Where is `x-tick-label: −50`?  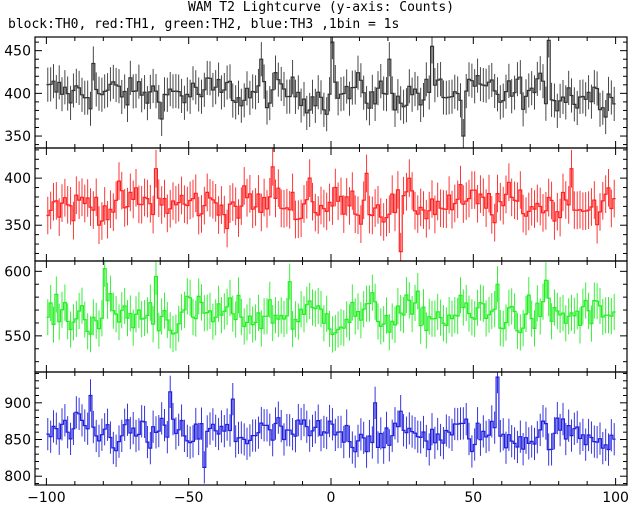 x-tick-label: −50 is located at coordinates (189, 497).